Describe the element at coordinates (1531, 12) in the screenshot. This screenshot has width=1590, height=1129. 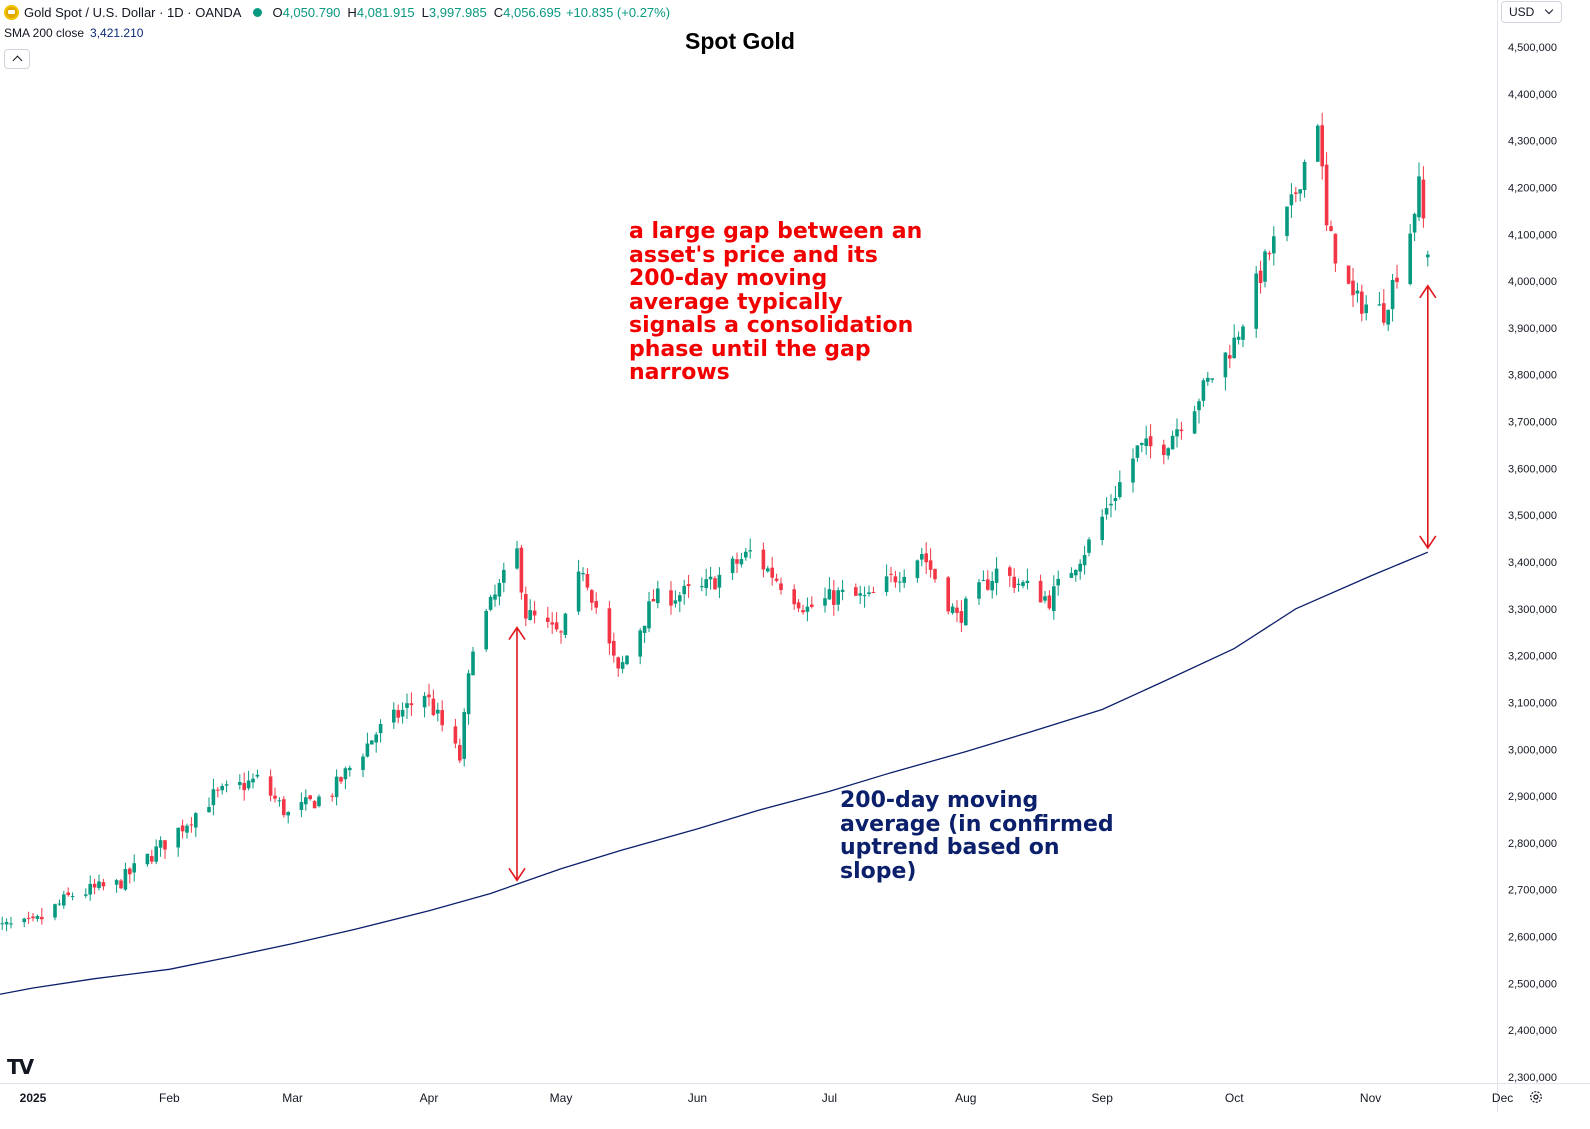
I see `currency-selector: USD` at that location.